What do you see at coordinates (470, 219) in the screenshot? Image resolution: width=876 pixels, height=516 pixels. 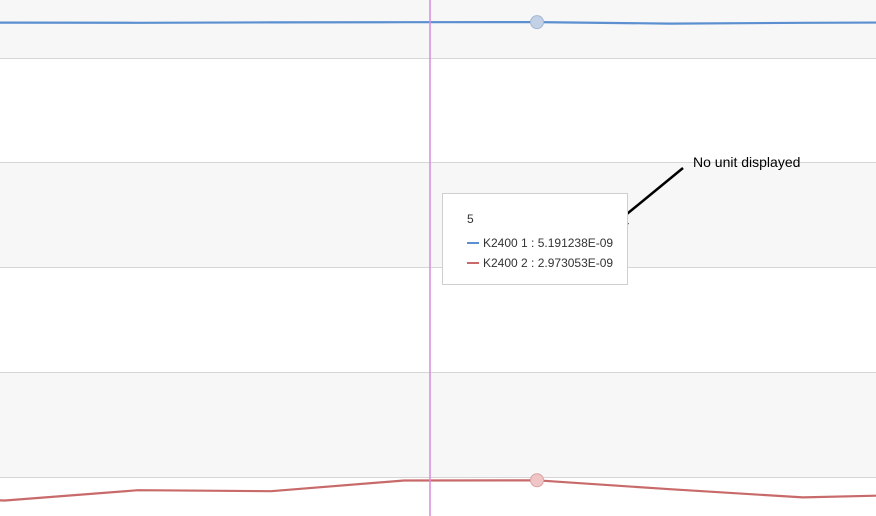 I see `tooltip-title: 5` at bounding box center [470, 219].